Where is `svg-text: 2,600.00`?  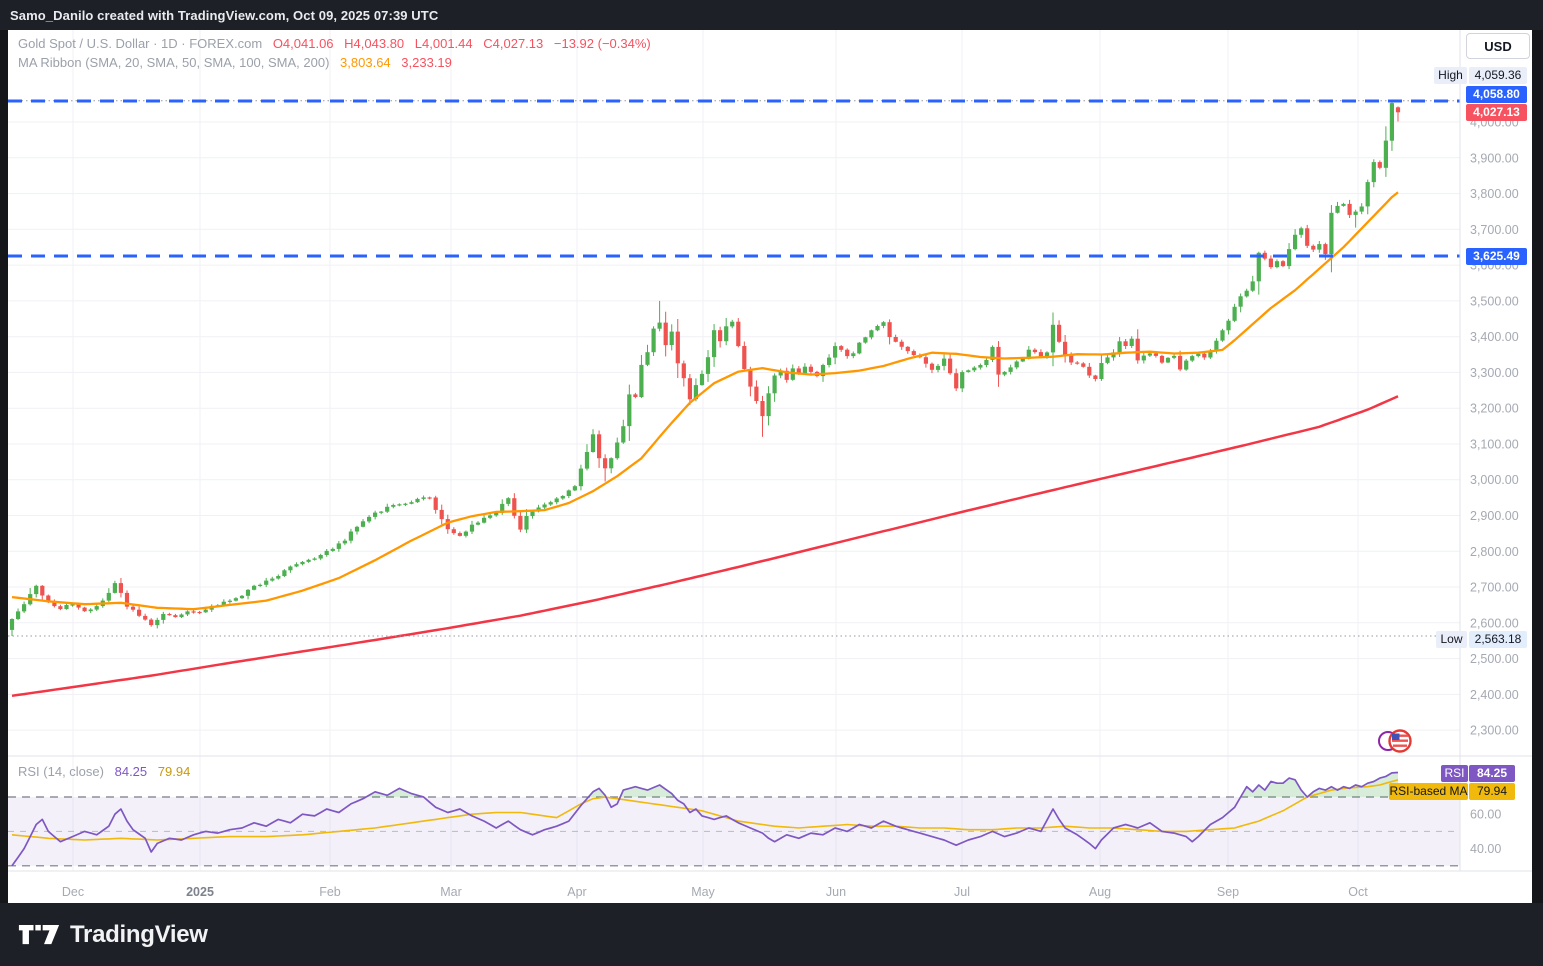
svg-text: 2,600.00 is located at coordinates (1494, 623).